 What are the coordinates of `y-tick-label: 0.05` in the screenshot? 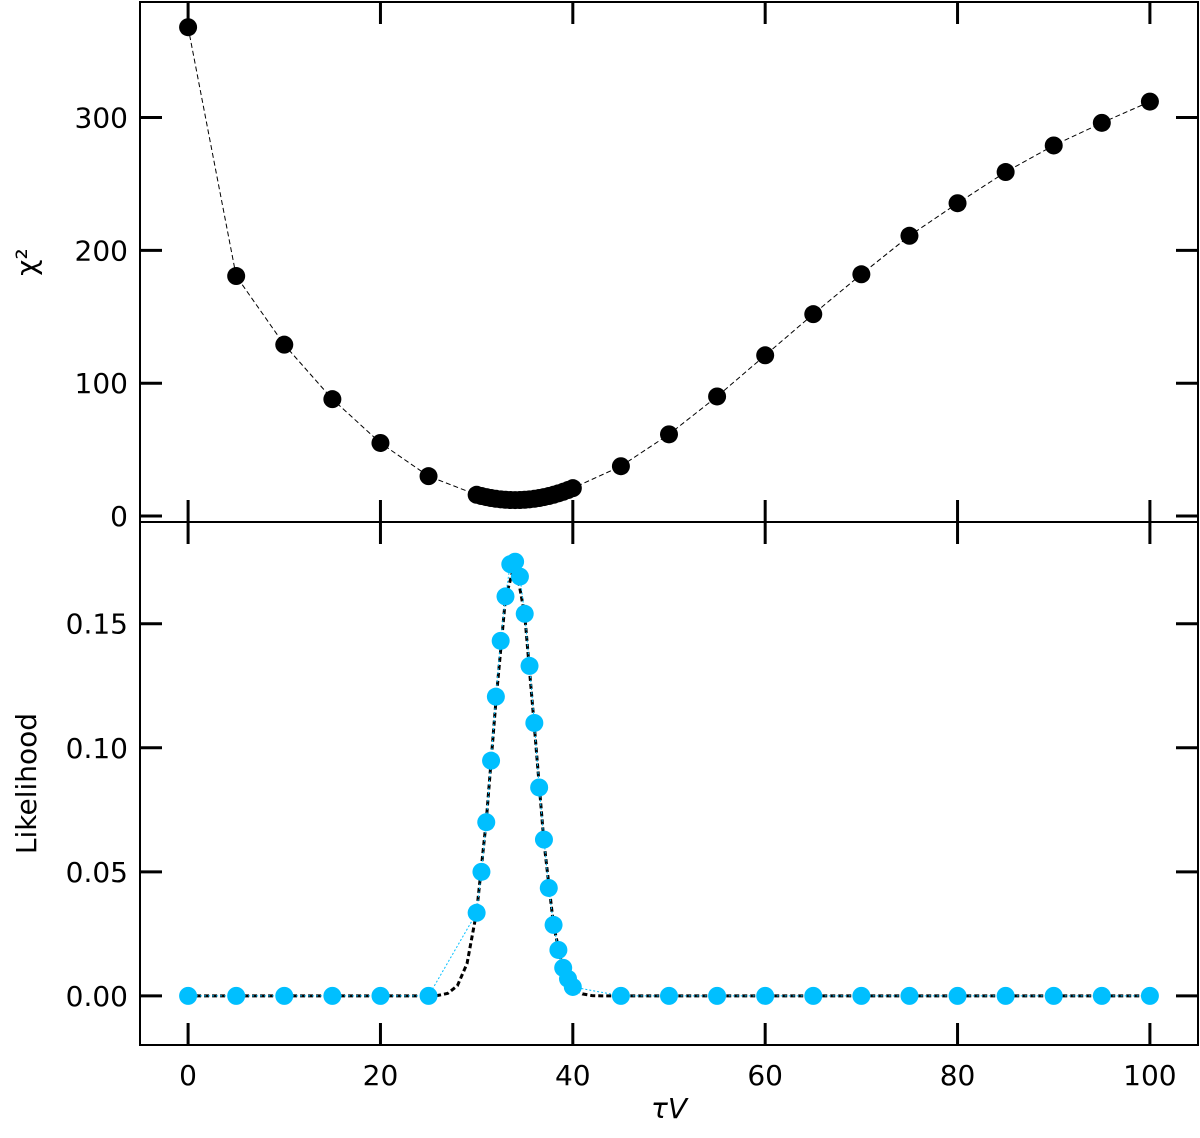 It's located at (97, 872).